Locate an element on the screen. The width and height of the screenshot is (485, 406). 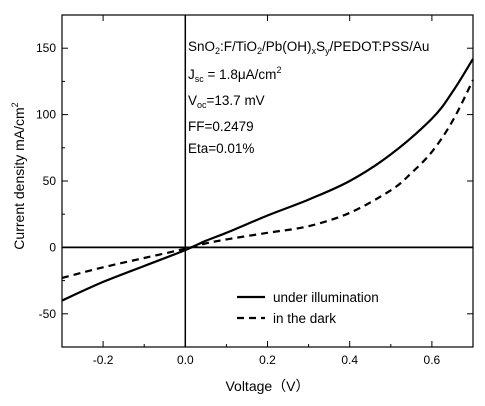
legend-label-illumination: under illumination is located at coordinates (326, 297).